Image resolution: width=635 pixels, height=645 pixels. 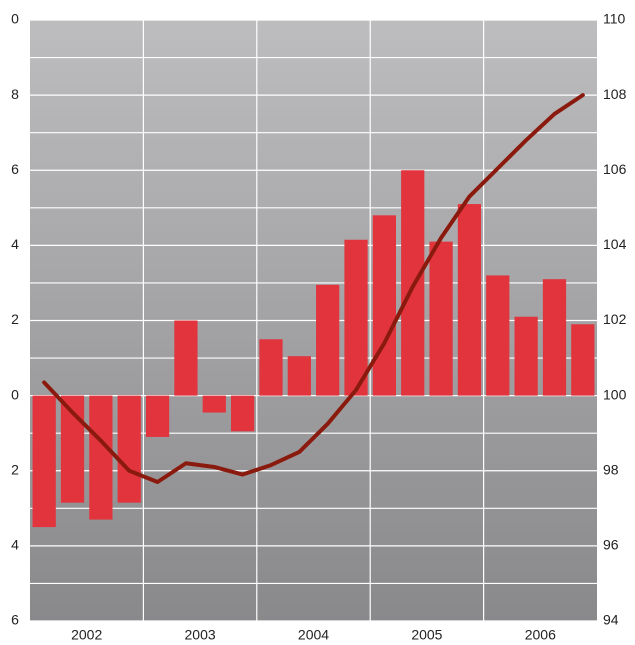 What do you see at coordinates (86, 635) in the screenshot?
I see `x-tick-label: 2002` at bounding box center [86, 635].